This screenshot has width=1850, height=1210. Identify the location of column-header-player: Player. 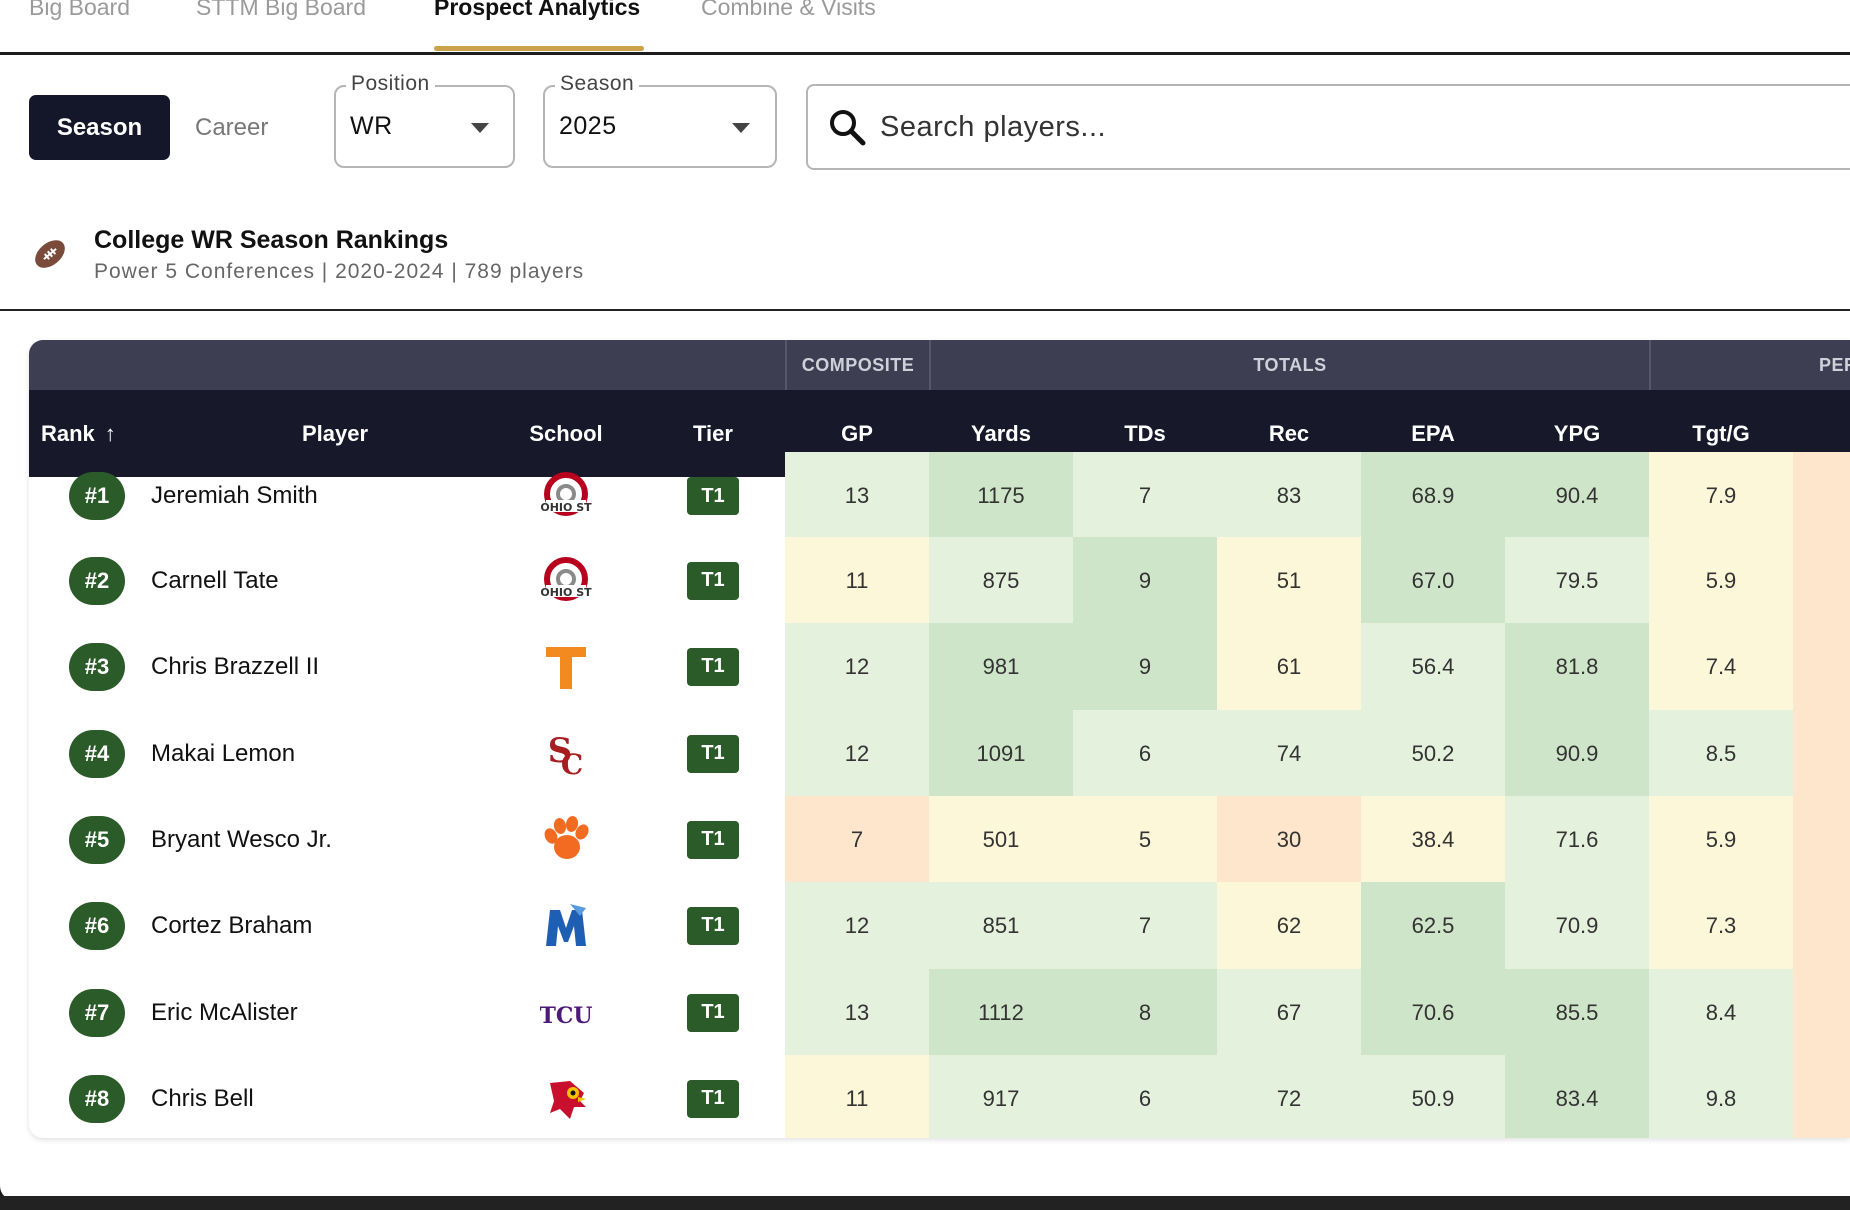
(335, 433).